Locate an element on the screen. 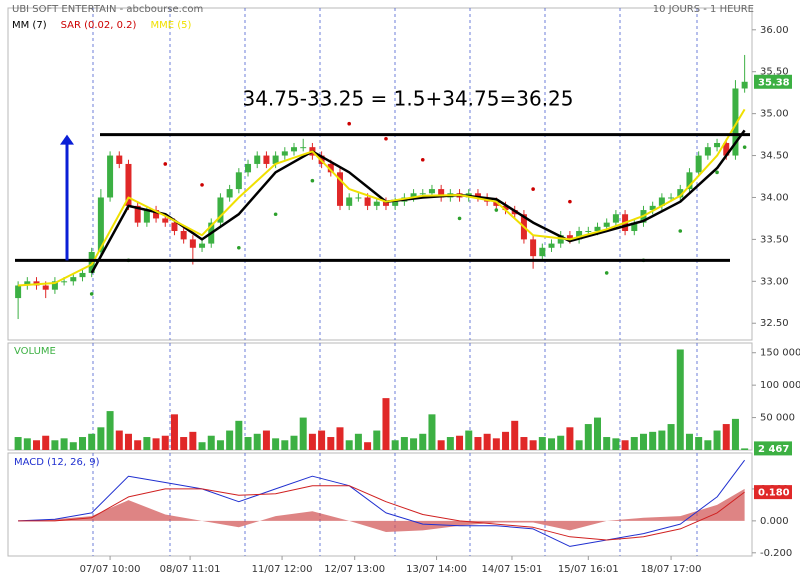 This screenshot has width=800, height=580. legend-entry: MM (7) is located at coordinates (29, 25).